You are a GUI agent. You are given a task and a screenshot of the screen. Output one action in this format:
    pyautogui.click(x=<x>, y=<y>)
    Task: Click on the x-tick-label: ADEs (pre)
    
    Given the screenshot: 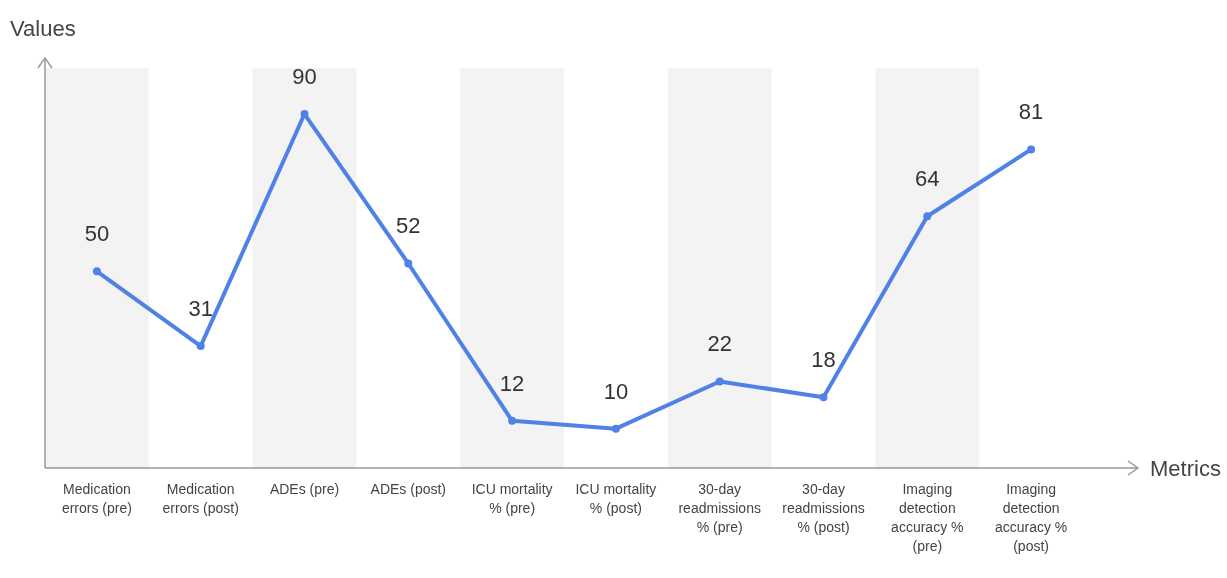 What is the action you would take?
    pyautogui.click(x=304, y=489)
    